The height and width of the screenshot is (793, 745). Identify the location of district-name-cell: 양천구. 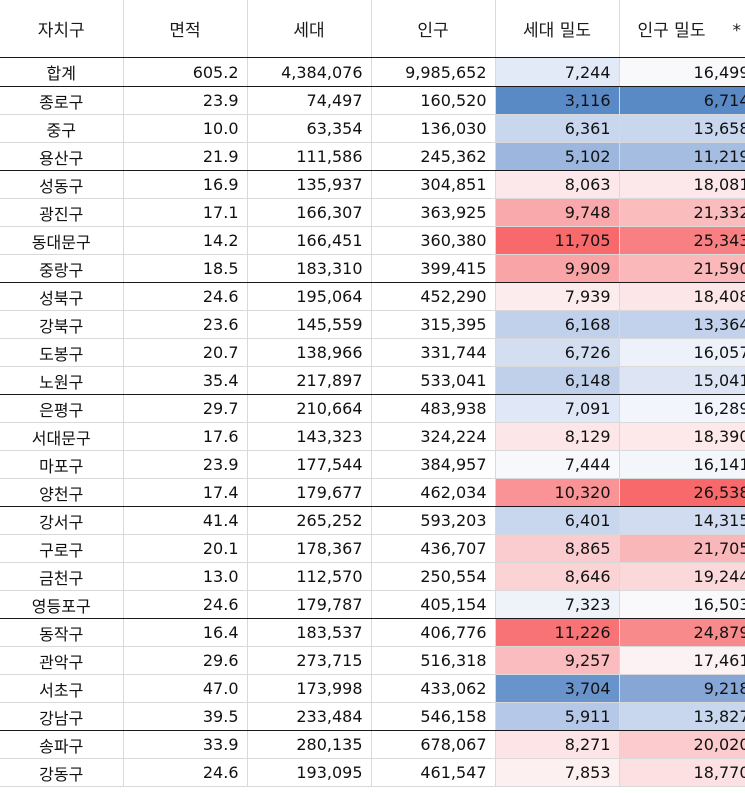
(62, 492).